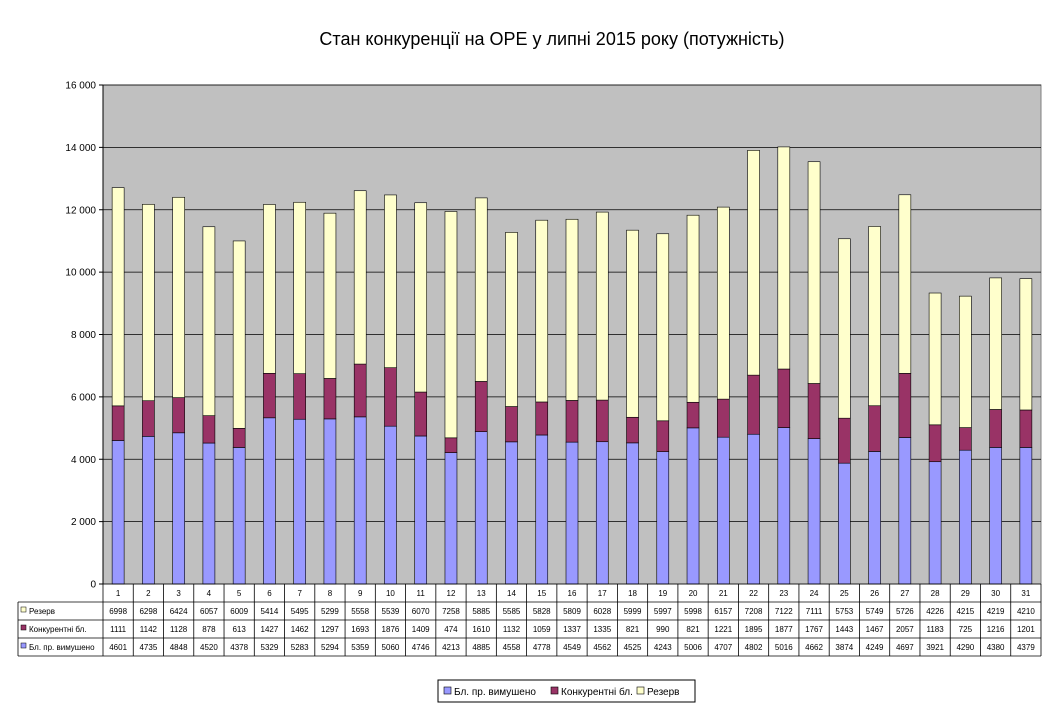 The image size is (1060, 707). What do you see at coordinates (270, 629) in the screenshot?
I see `table-cell: 1427` at bounding box center [270, 629].